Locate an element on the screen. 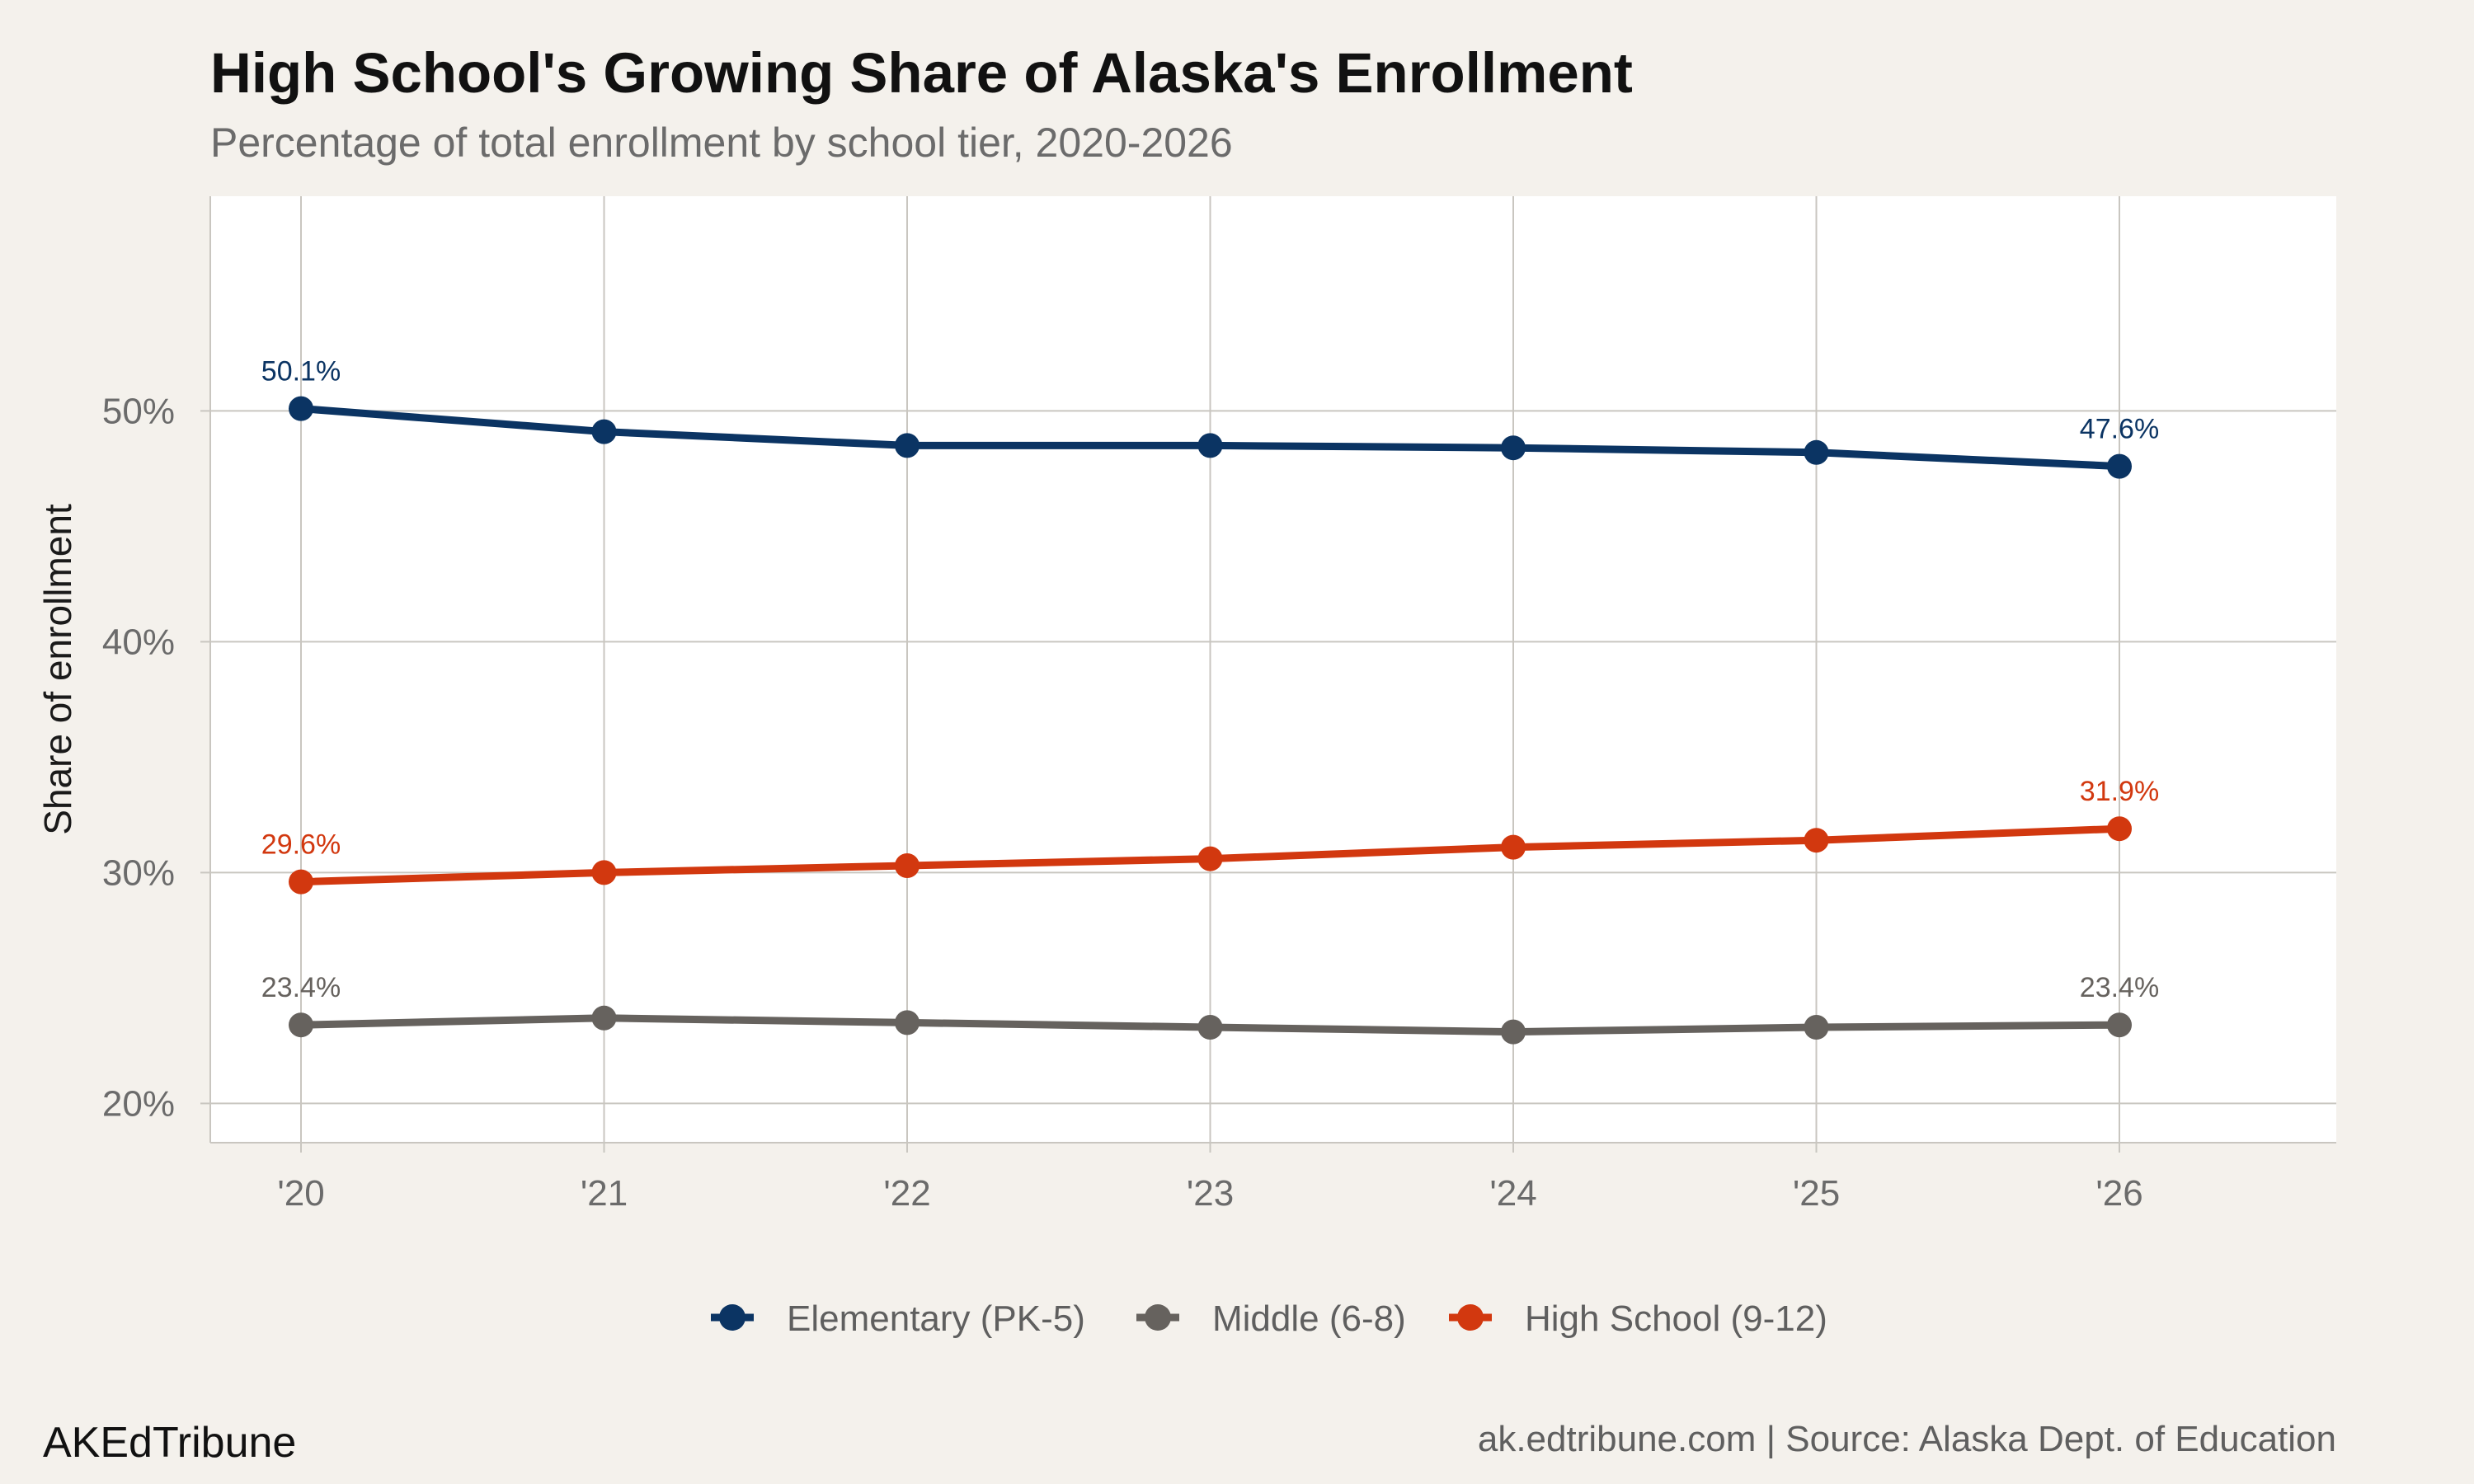  x-tick-label: '26 is located at coordinates (2118, 1193).